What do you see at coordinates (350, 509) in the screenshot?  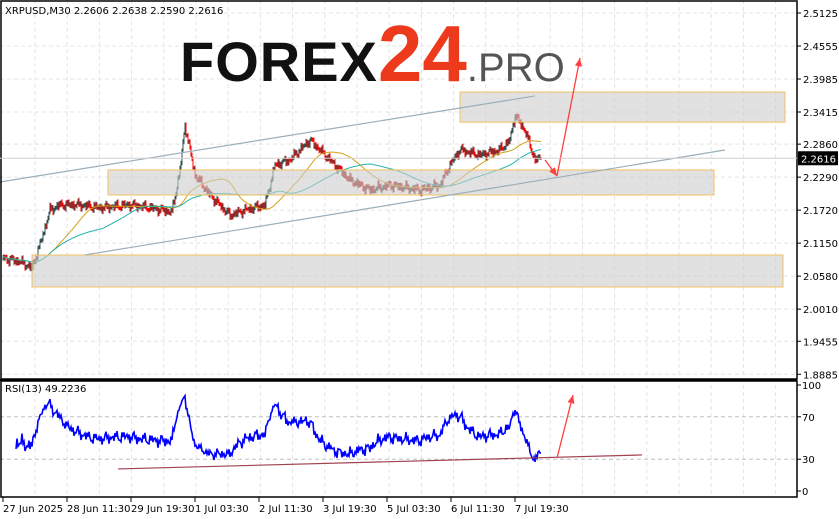 I see `time-tick-label: 3 Jul 19:30` at bounding box center [350, 509].